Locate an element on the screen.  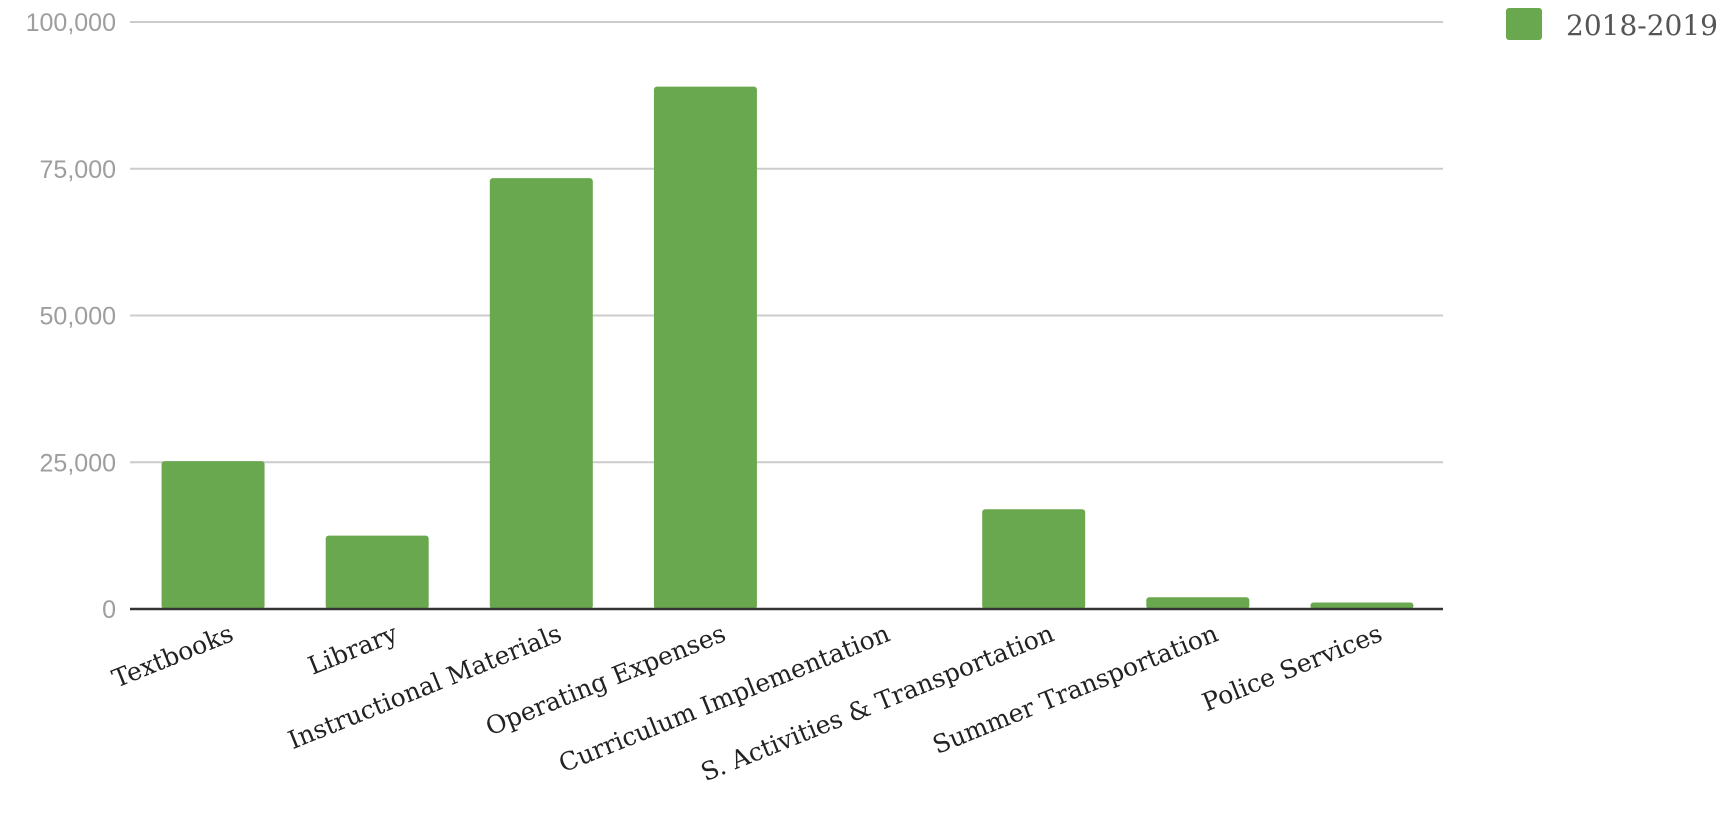
x-tick-label: Textbooks is located at coordinates (172, 656).